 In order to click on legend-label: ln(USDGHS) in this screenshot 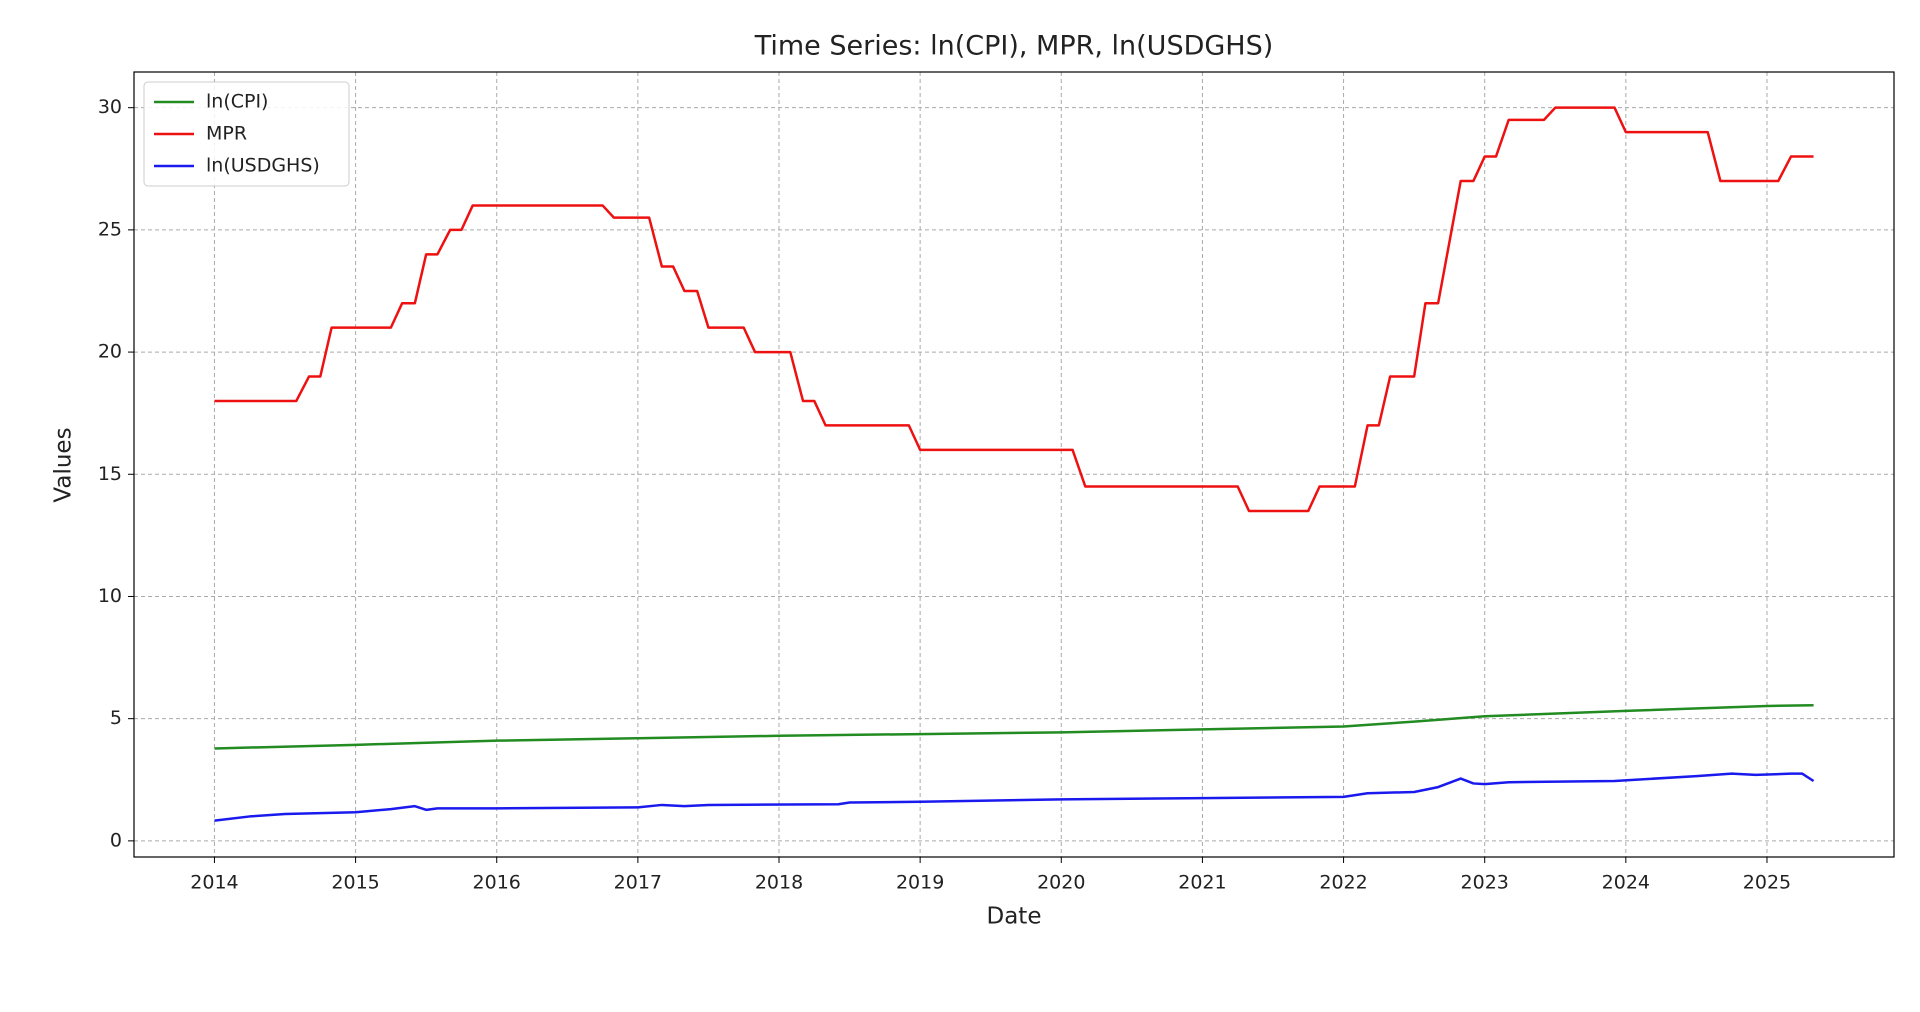, I will do `click(263, 166)`.